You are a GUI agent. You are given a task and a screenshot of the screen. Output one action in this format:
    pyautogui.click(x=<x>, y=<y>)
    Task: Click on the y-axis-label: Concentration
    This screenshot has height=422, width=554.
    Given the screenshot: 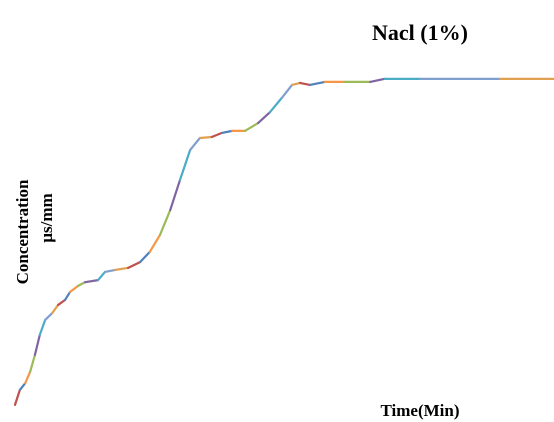 What is the action you would take?
    pyautogui.click(x=22, y=231)
    